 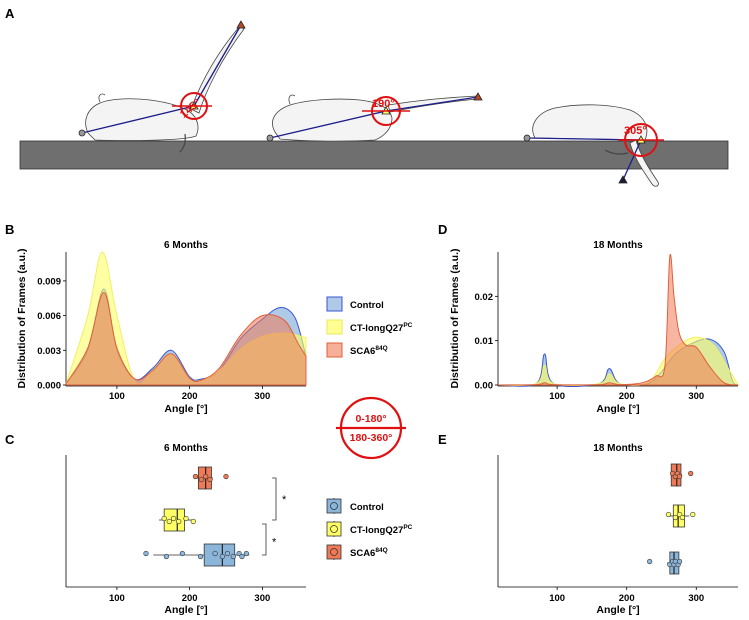 What do you see at coordinates (374, 117) in the screenshot?
I see `mouse-sketch-2: 190°` at bounding box center [374, 117].